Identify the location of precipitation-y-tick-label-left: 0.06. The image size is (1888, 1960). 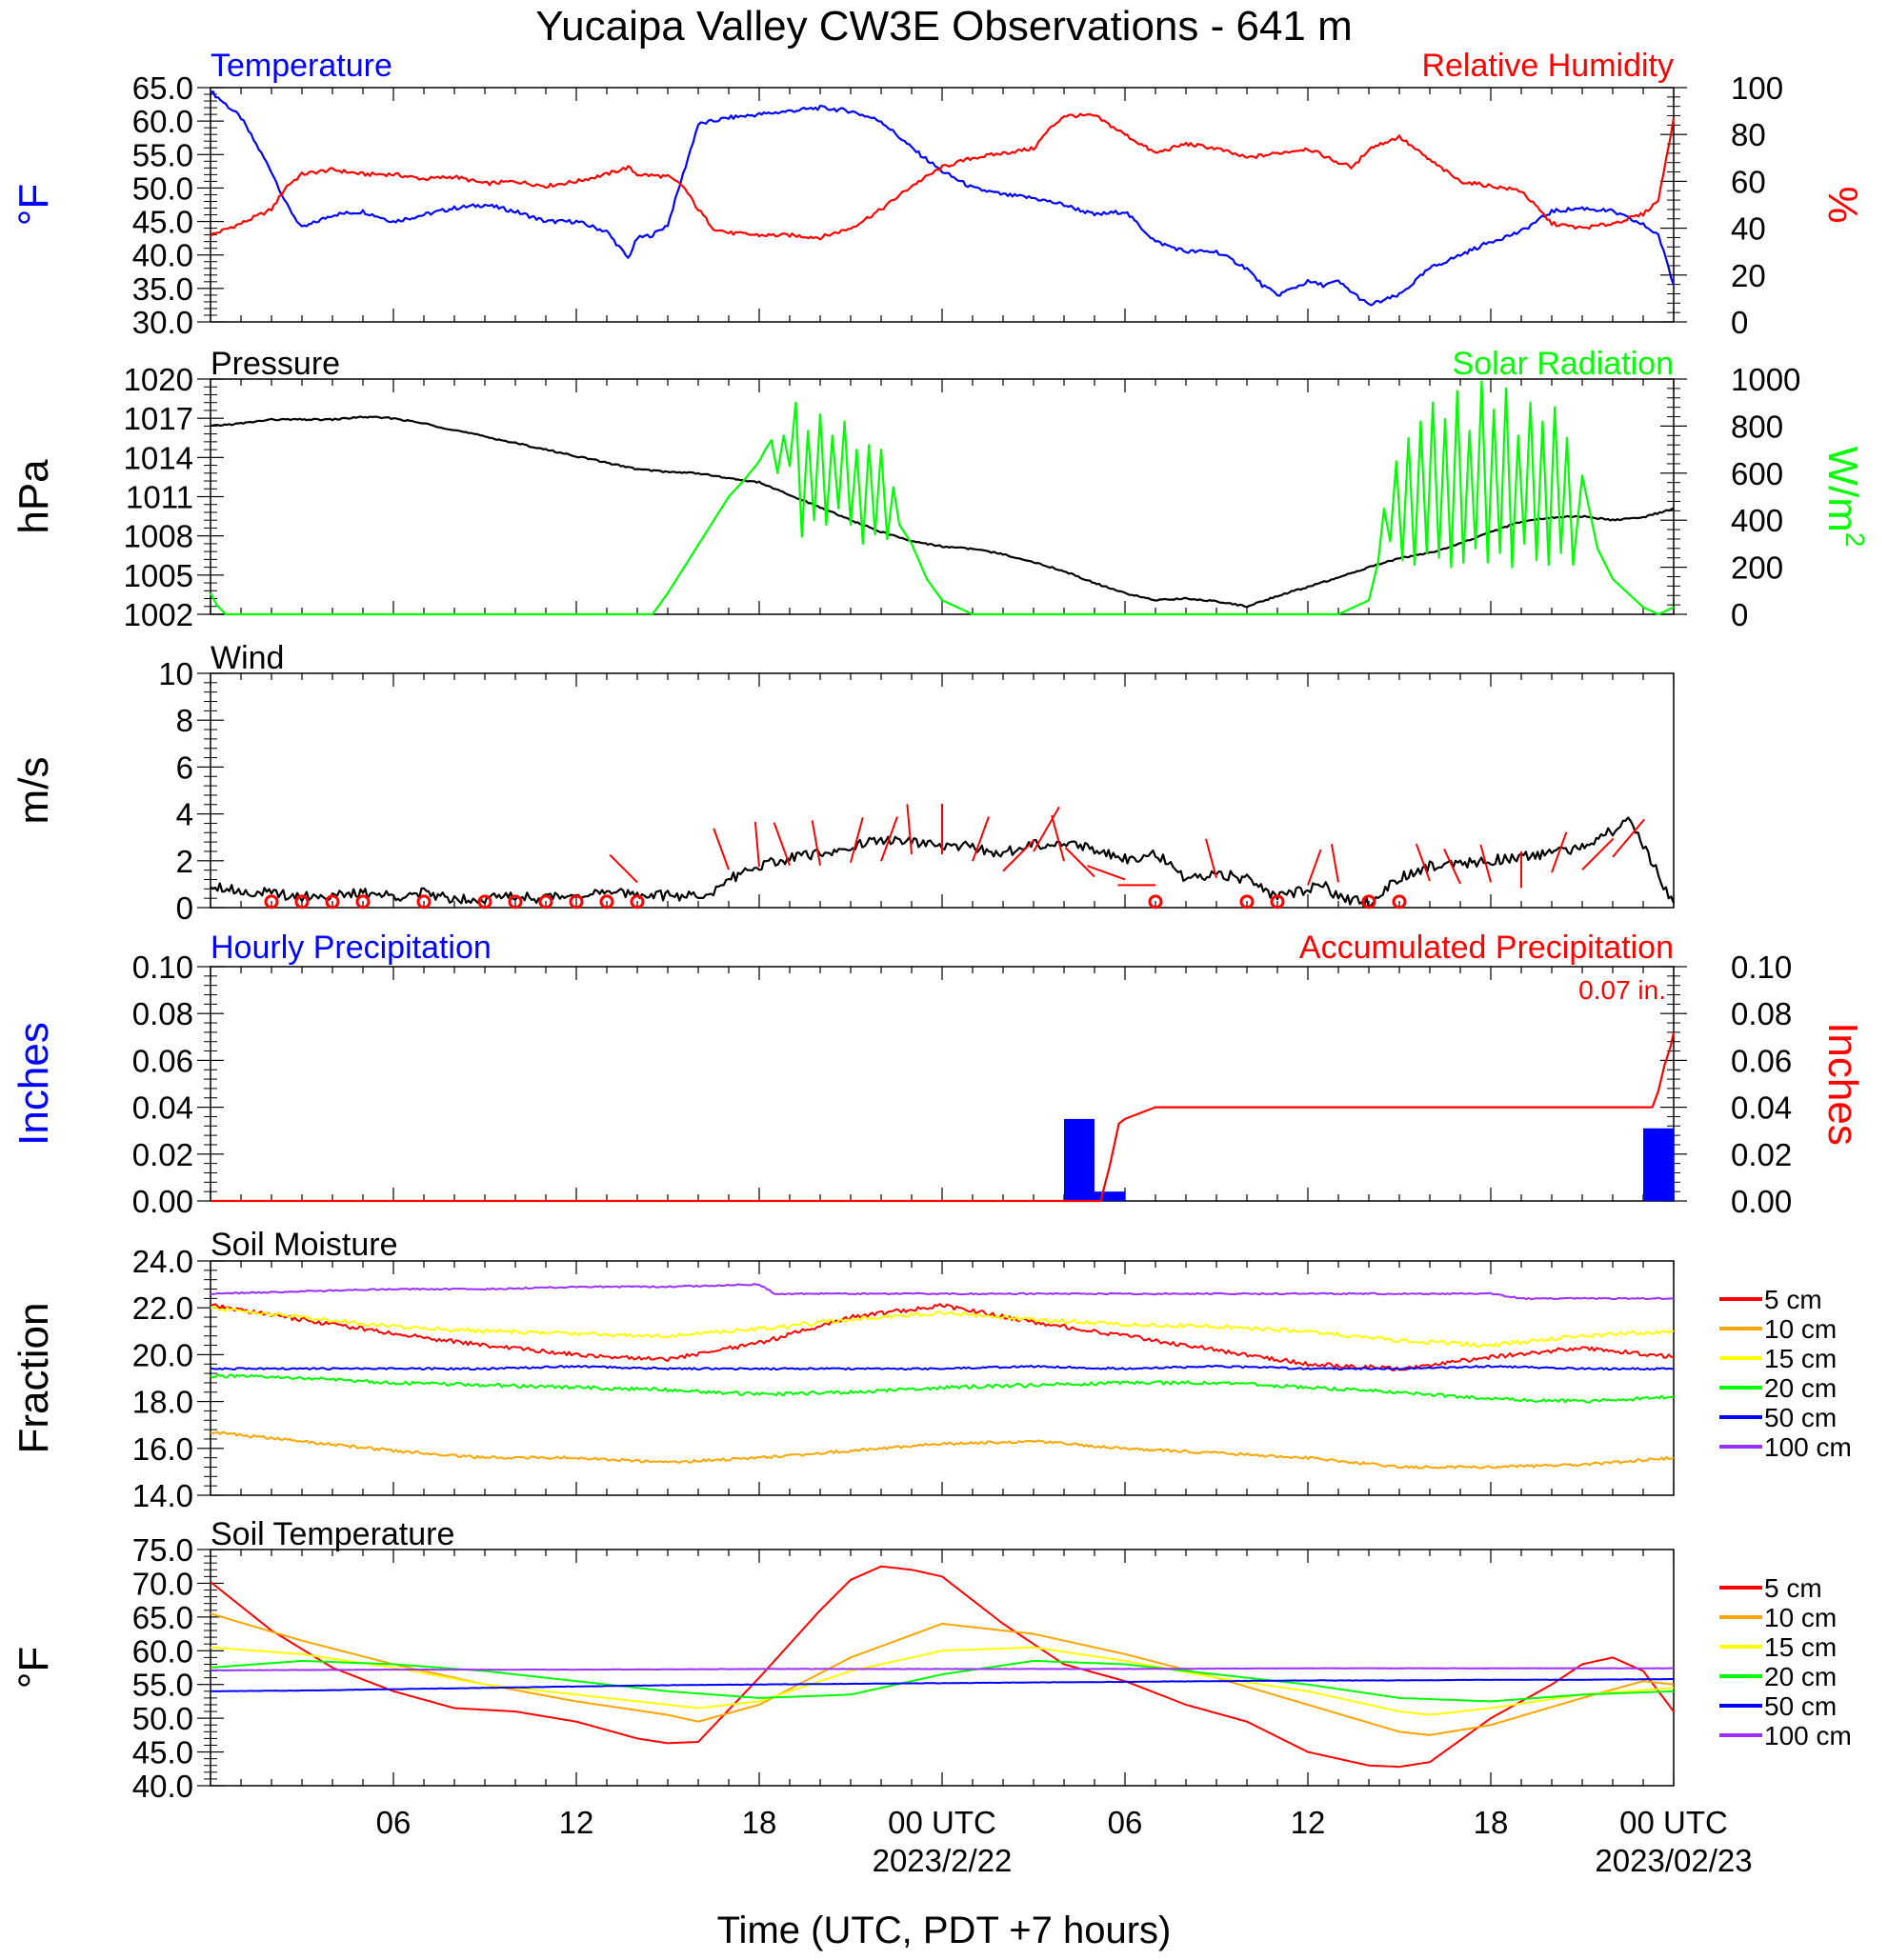
(162, 1060).